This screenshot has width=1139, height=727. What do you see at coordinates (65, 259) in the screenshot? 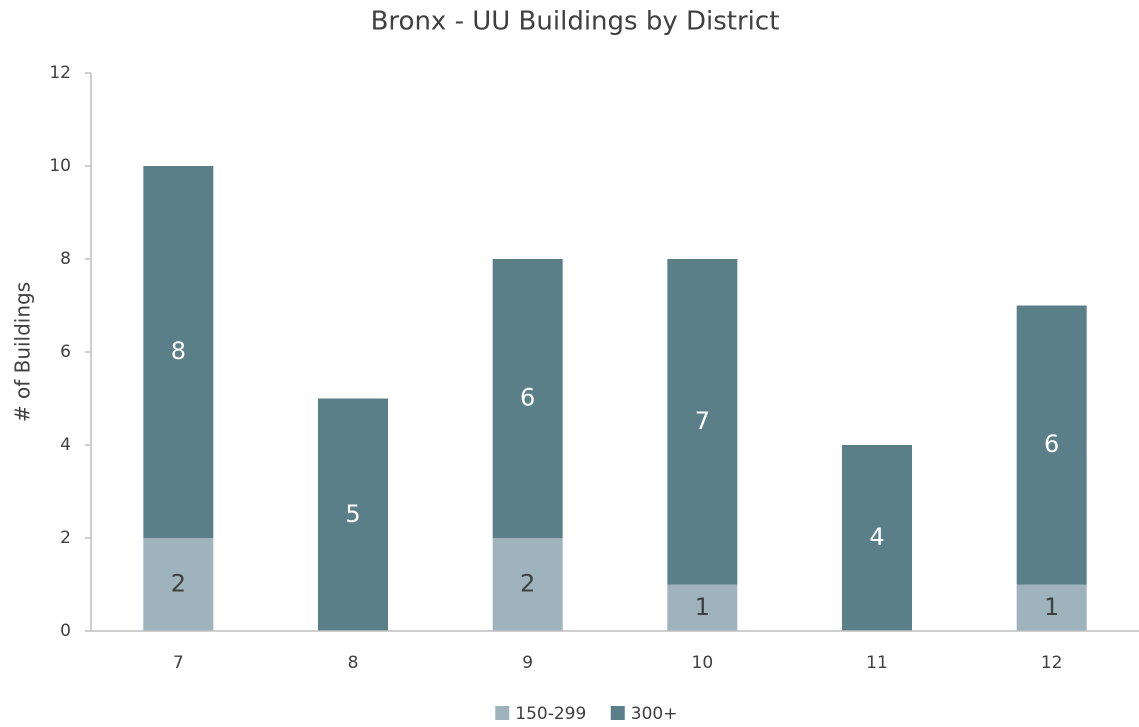
I see `y-tick-label: 8` at bounding box center [65, 259].